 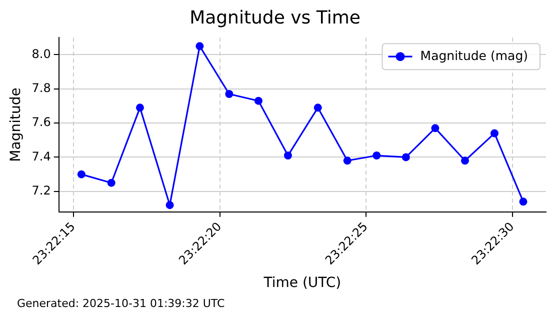 What do you see at coordinates (41, 87) in the screenshot?
I see `y-tick-label: 7.8` at bounding box center [41, 87].